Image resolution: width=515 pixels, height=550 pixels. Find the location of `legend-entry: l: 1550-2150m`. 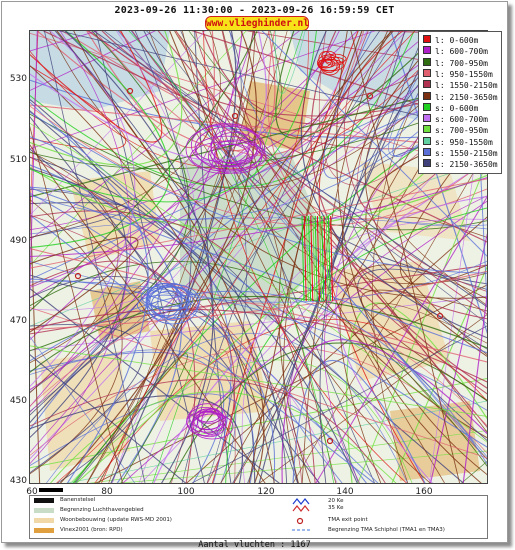

legend-entry: l: 1550-2150m is located at coordinates (460, 85).